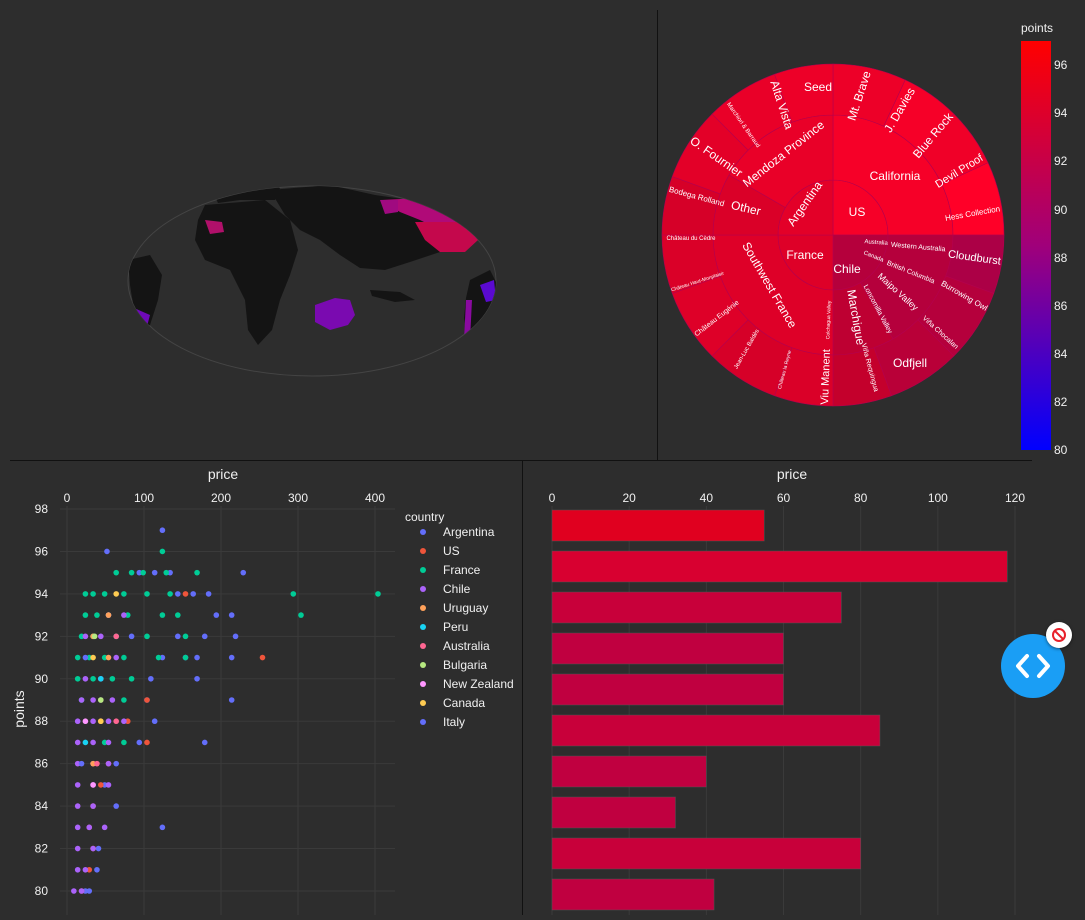 Image resolution: width=1085 pixels, height=920 pixels. Describe the element at coordinates (465, 665) in the screenshot. I see `legend-item: Bulgaria` at that location.